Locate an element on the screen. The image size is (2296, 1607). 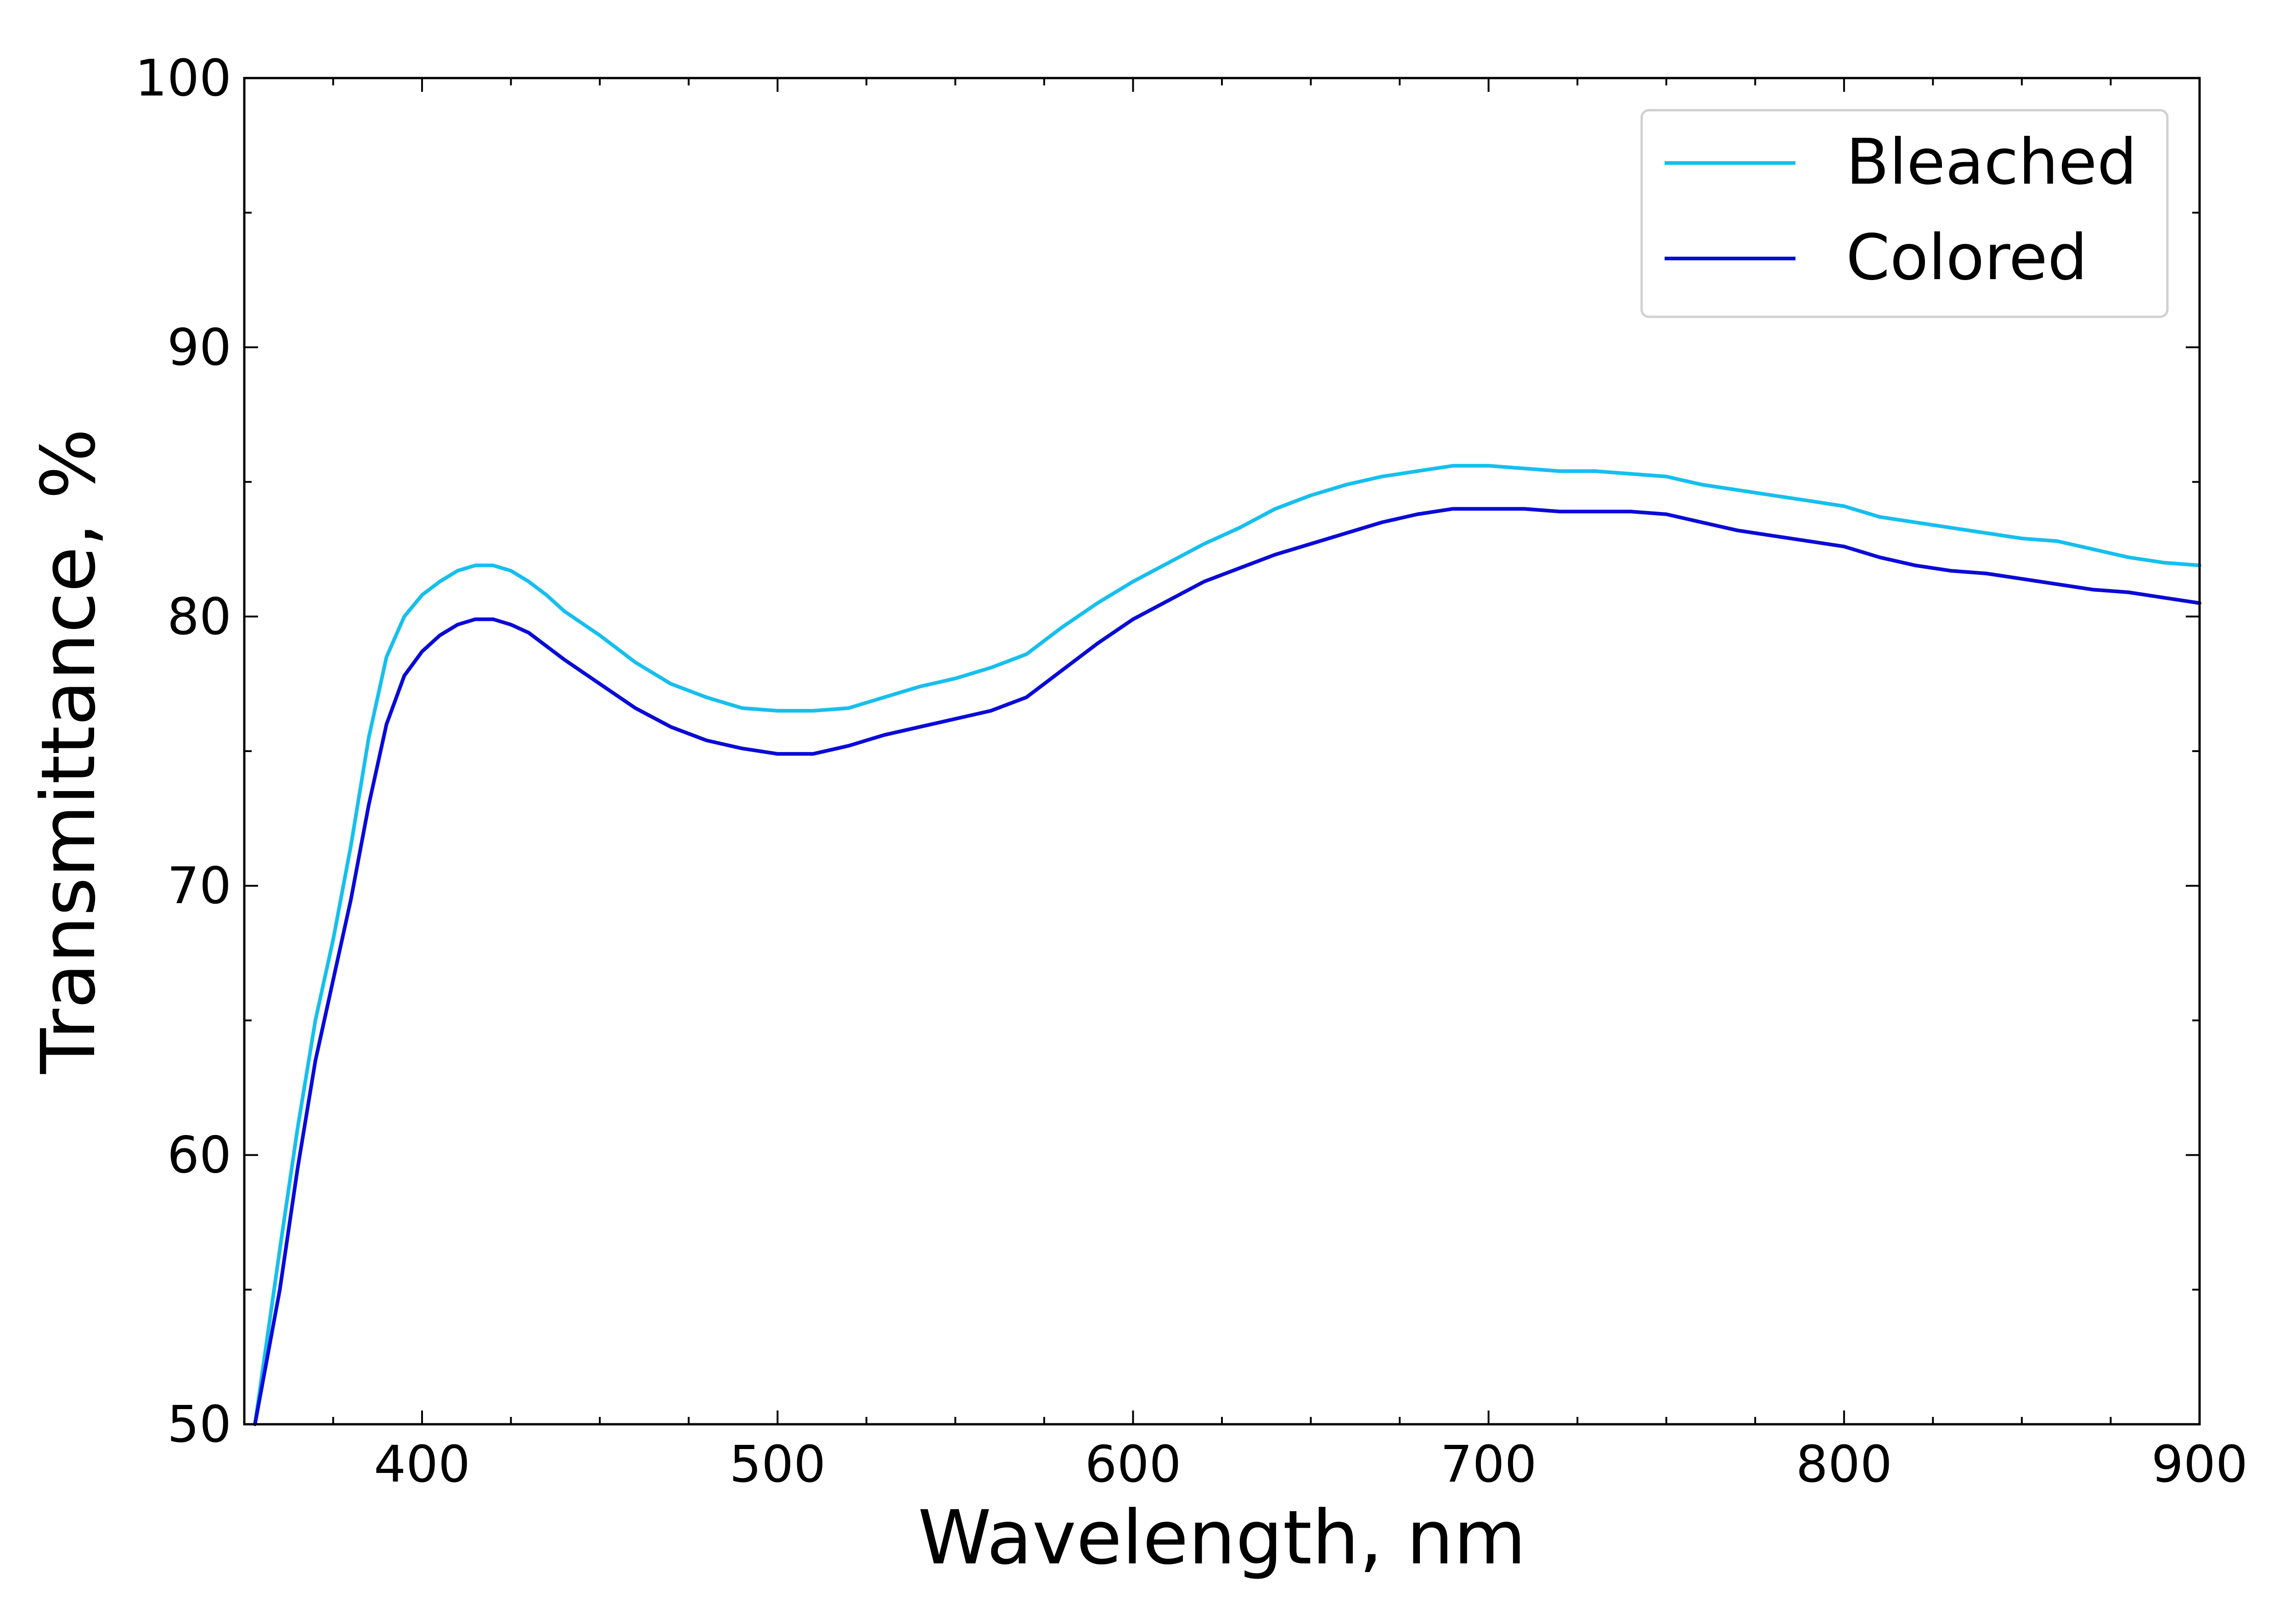
y-tick-label-70: 70 is located at coordinates (199, 885).